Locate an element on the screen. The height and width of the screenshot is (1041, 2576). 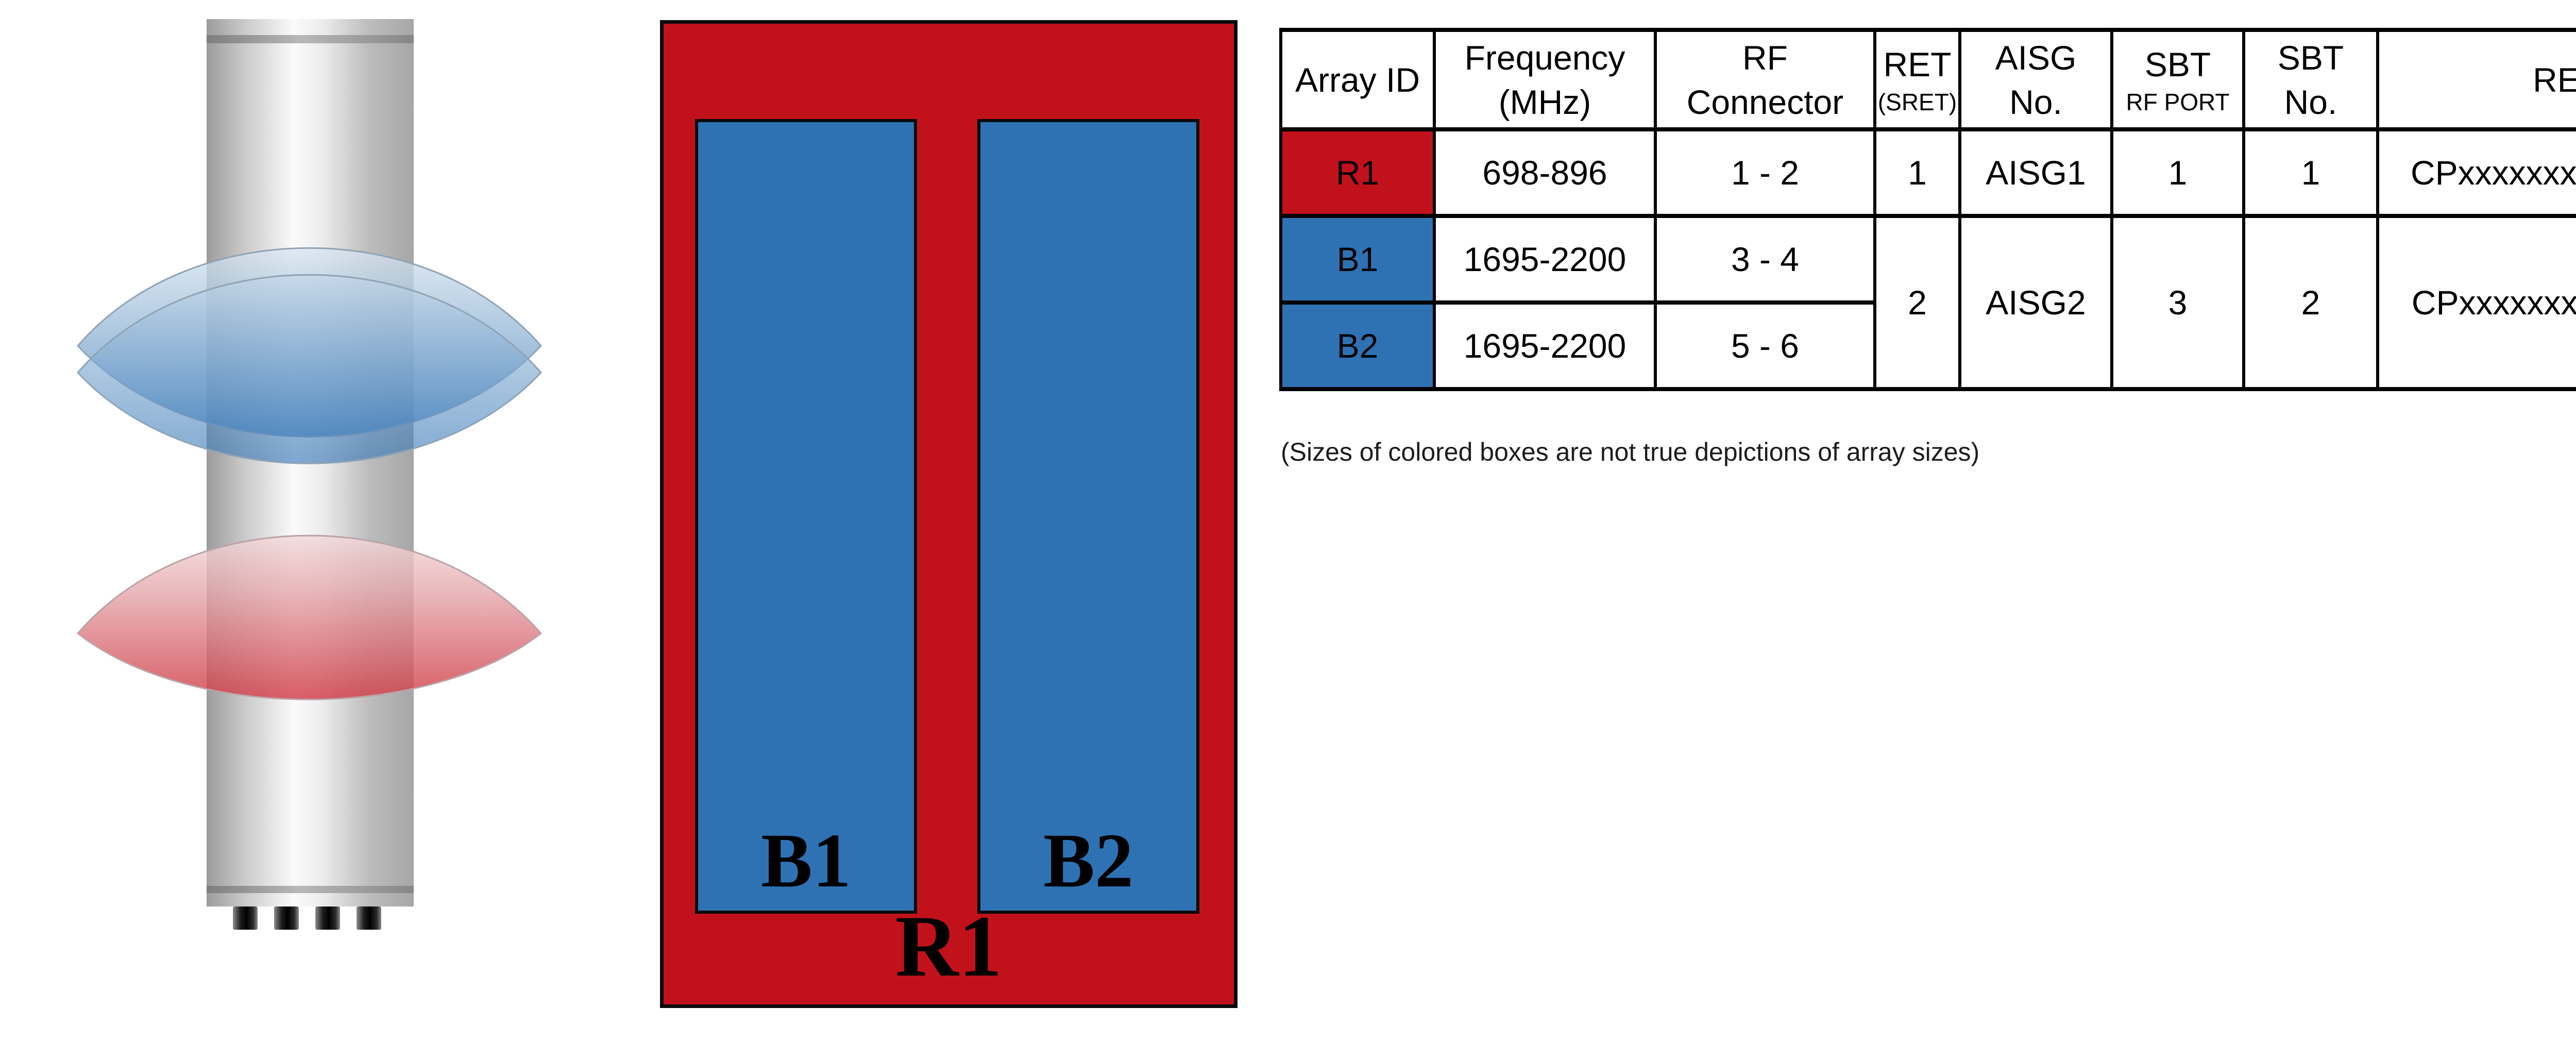
header-array-id: Array ID is located at coordinates (1357, 79).